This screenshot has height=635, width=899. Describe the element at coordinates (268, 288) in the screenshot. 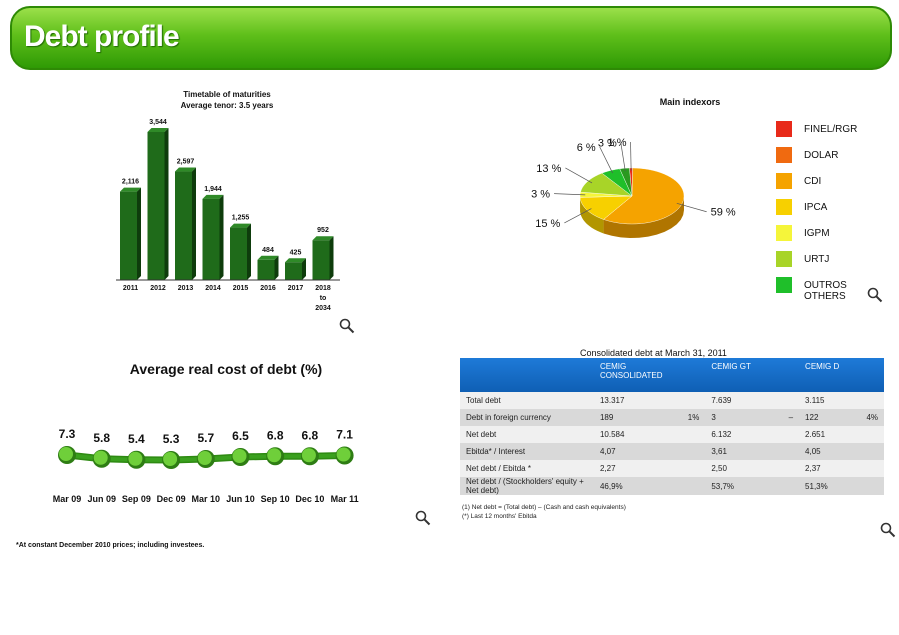

I see `bar-category-label: 2016` at that location.